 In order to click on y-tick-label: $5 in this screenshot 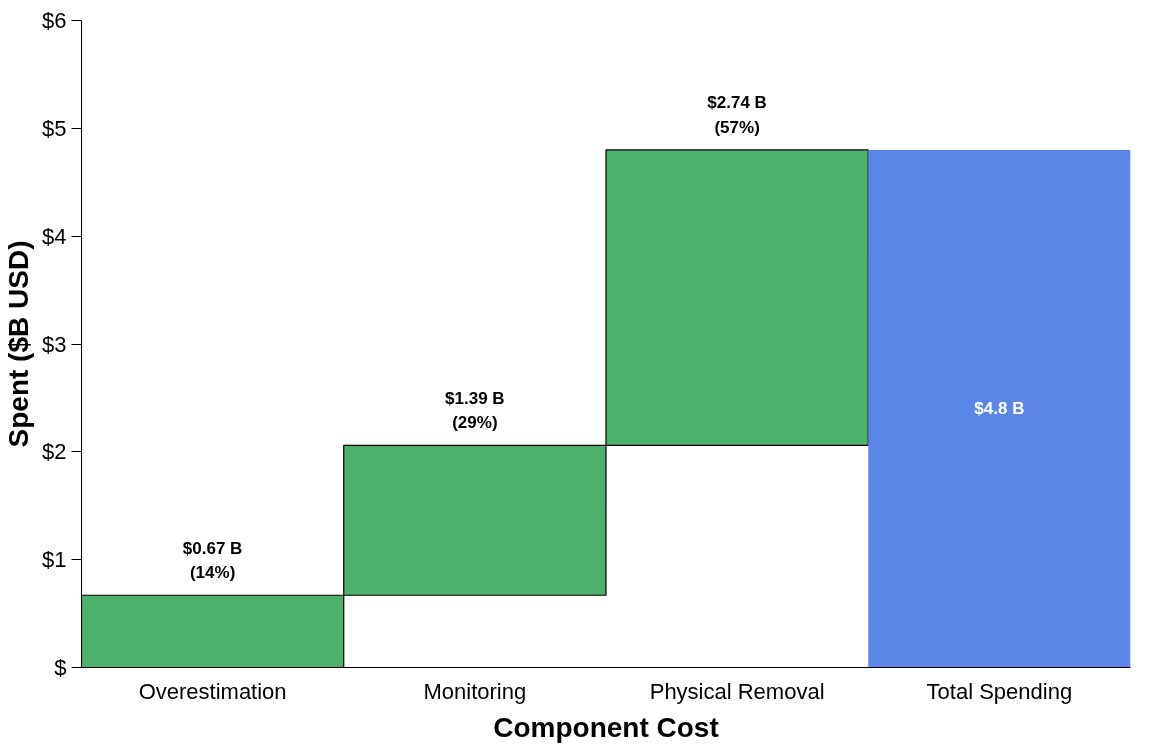, I will do `click(54, 128)`.